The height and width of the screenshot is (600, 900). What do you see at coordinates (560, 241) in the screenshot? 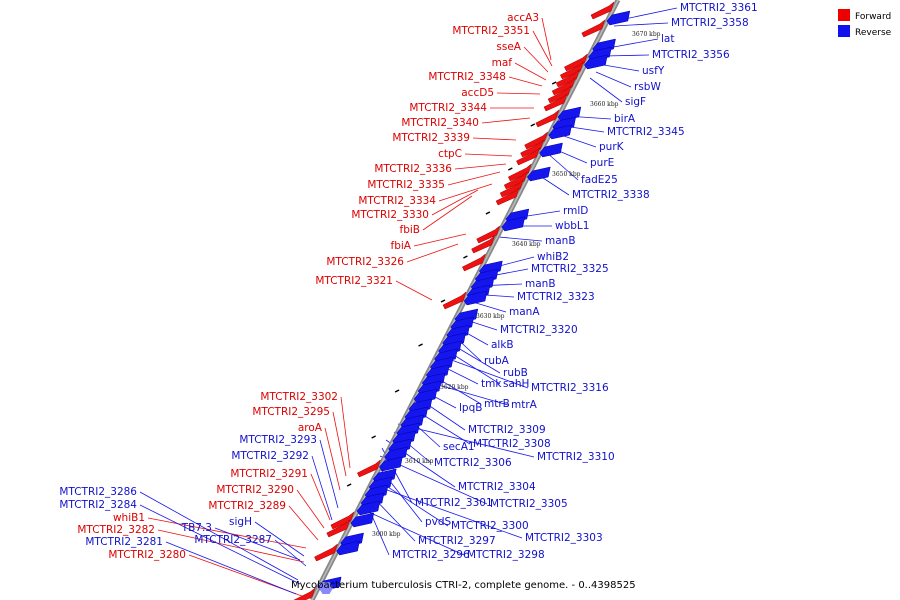
I see `reverse-gene-label: manB` at bounding box center [560, 241].